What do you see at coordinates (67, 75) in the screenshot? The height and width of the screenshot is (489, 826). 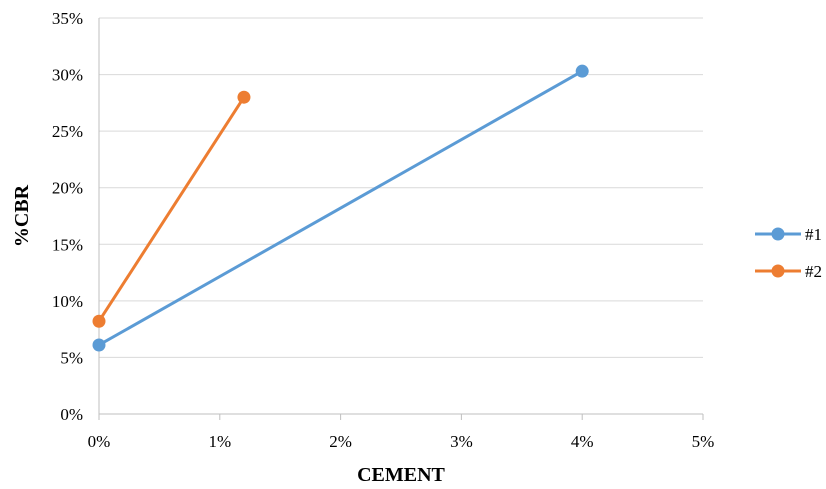 I see `y-tick-label: 30%` at bounding box center [67, 75].